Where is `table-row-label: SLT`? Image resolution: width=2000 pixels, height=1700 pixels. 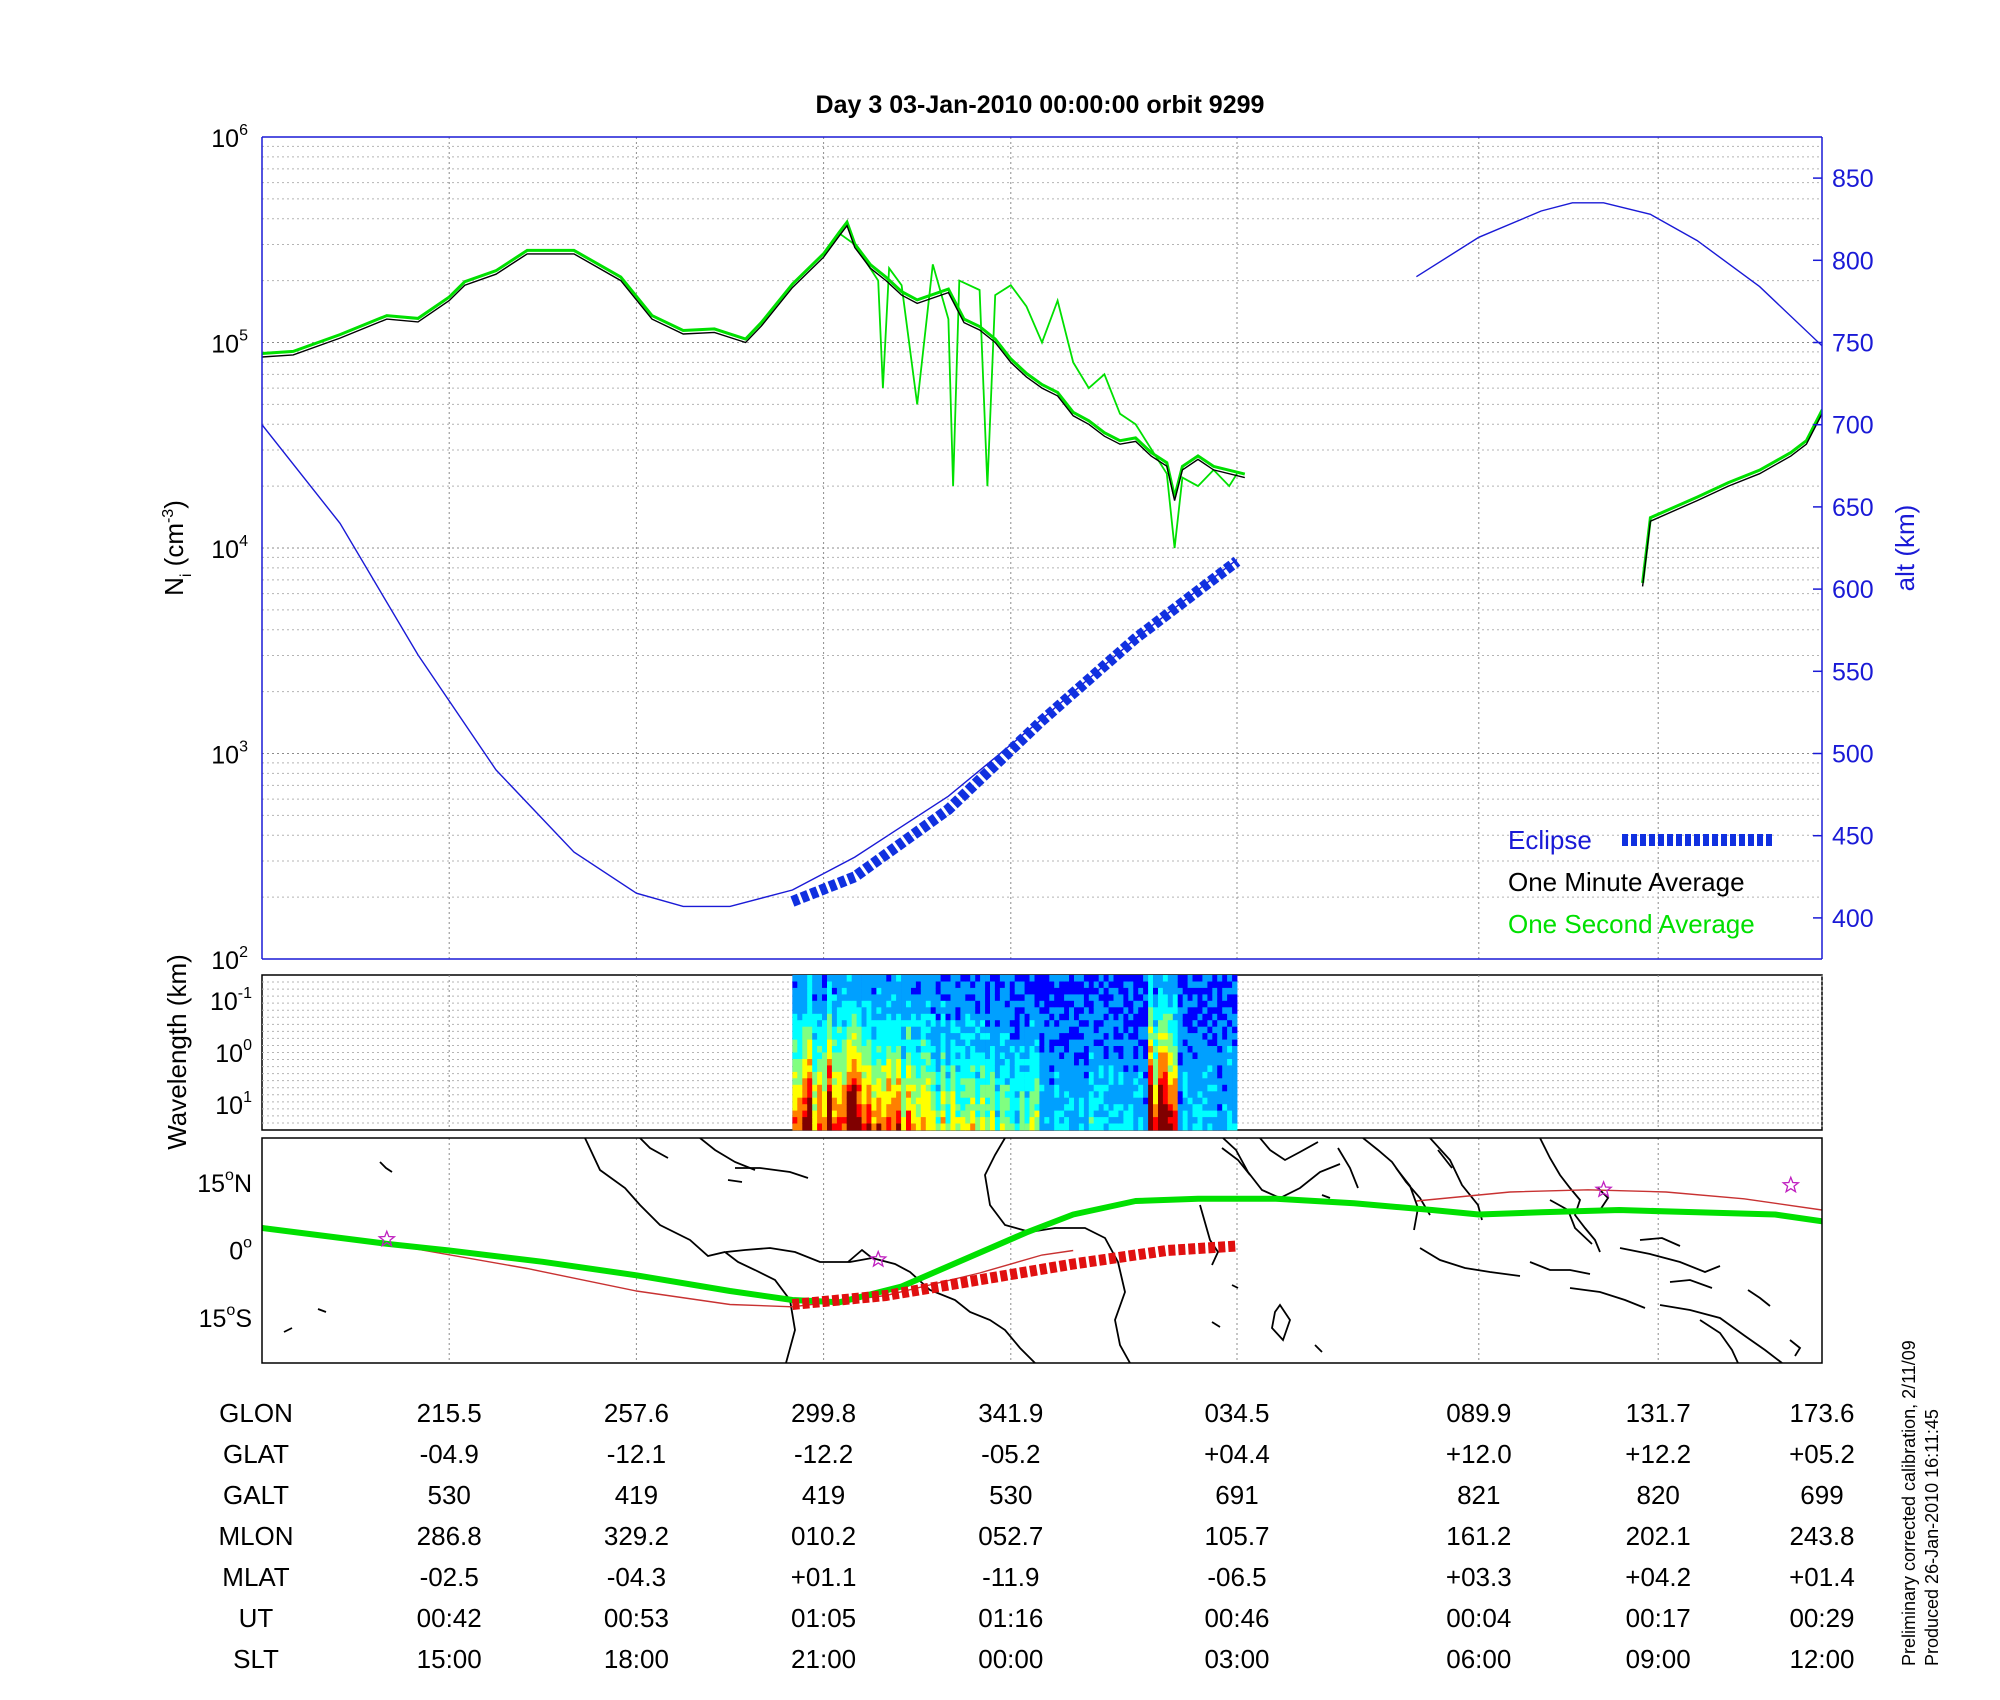
table-row-label: SLT is located at coordinates (256, 1659).